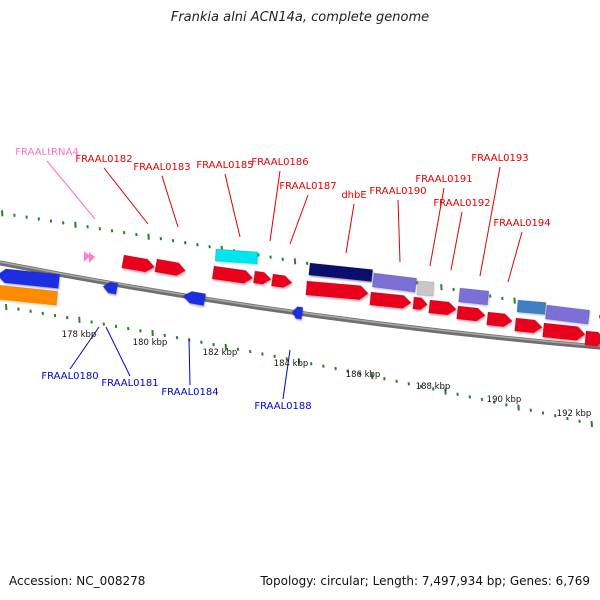  Describe the element at coordinates (236, 256) in the screenshot. I see `feature-FRAAL0185` at that location.